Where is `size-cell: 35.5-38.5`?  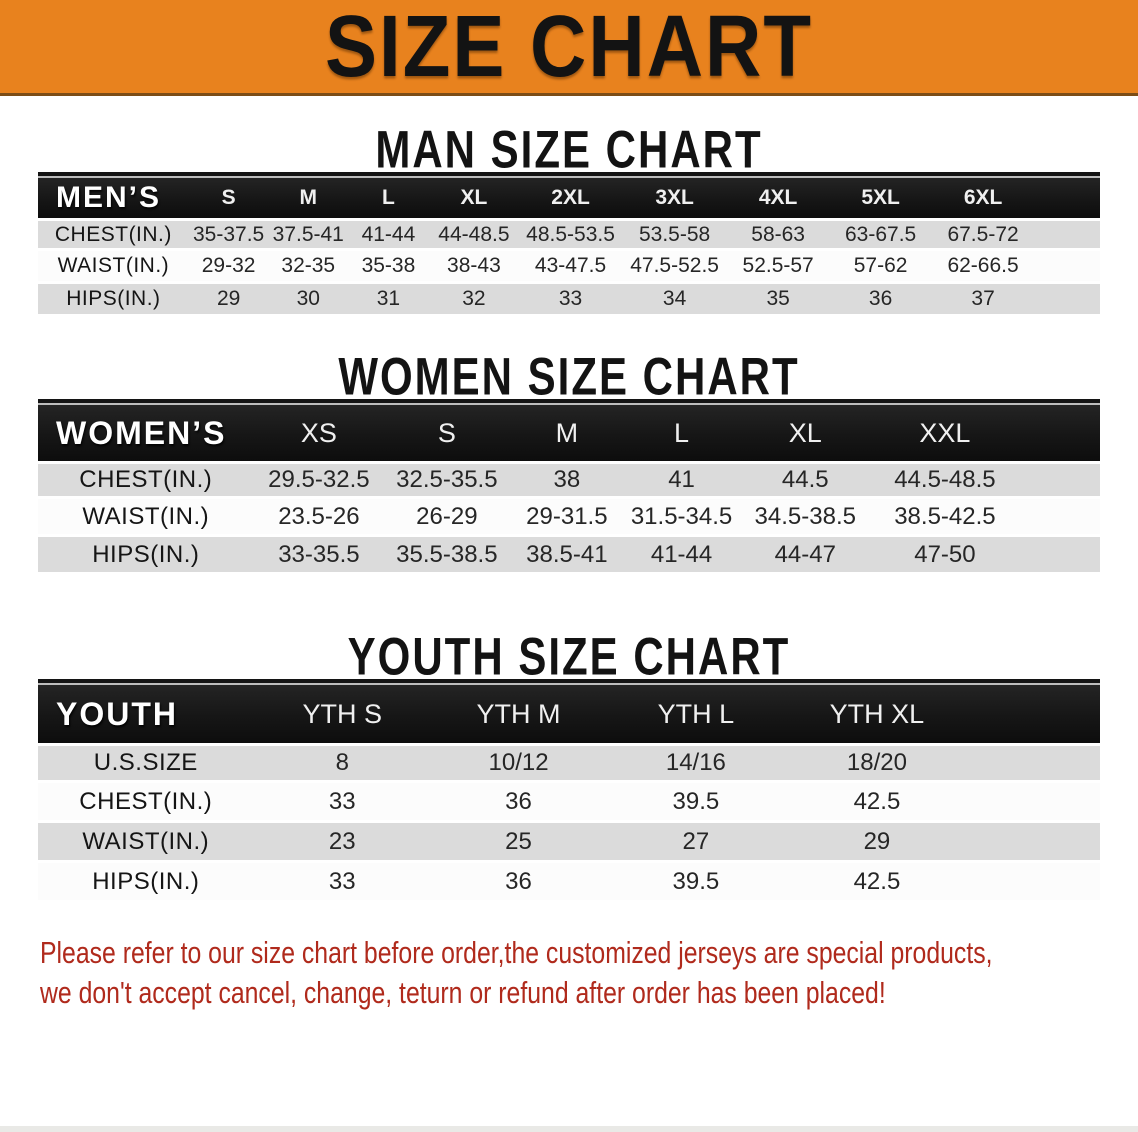
size-cell: 35.5-38.5 is located at coordinates (447, 556).